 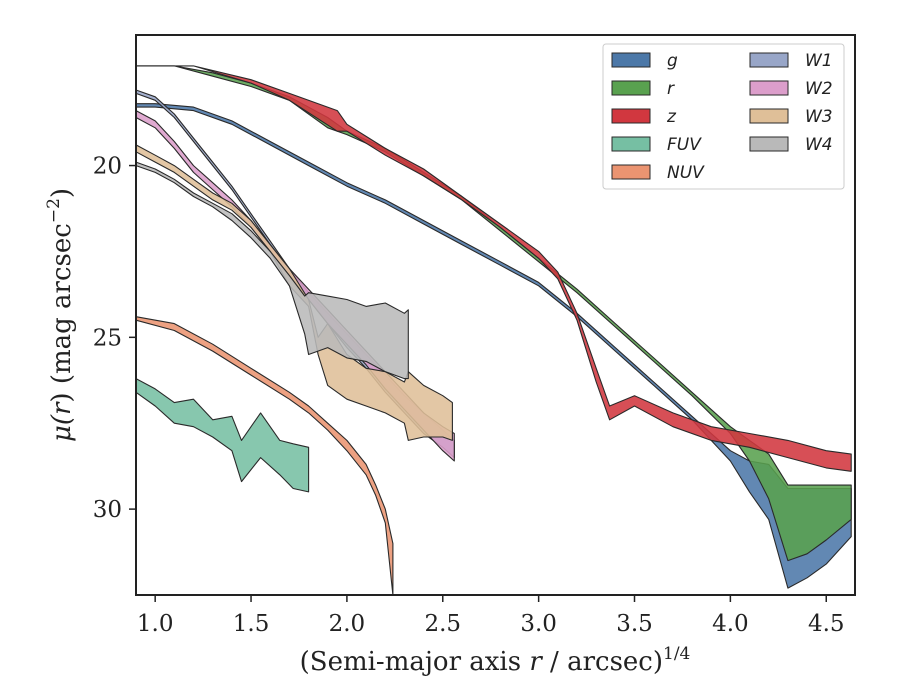 What do you see at coordinates (62, 312) in the screenshot?
I see `y-axis-title-tail: ) (mag arcsec` at bounding box center [62, 312].